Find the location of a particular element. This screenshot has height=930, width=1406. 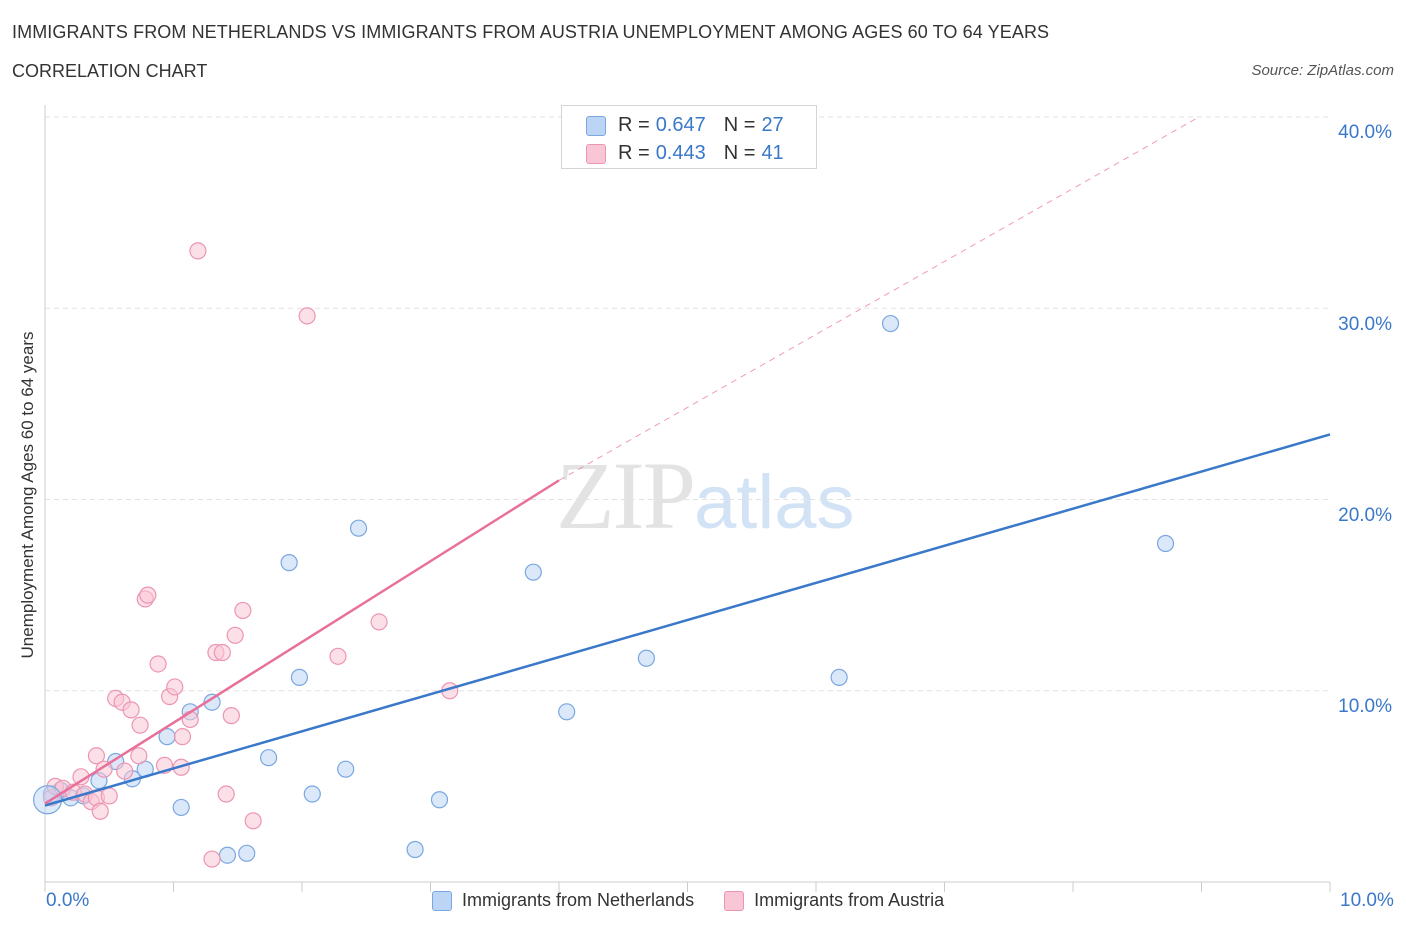

legend-item-austria: Immigrants from Austria is located at coordinates (834, 900).